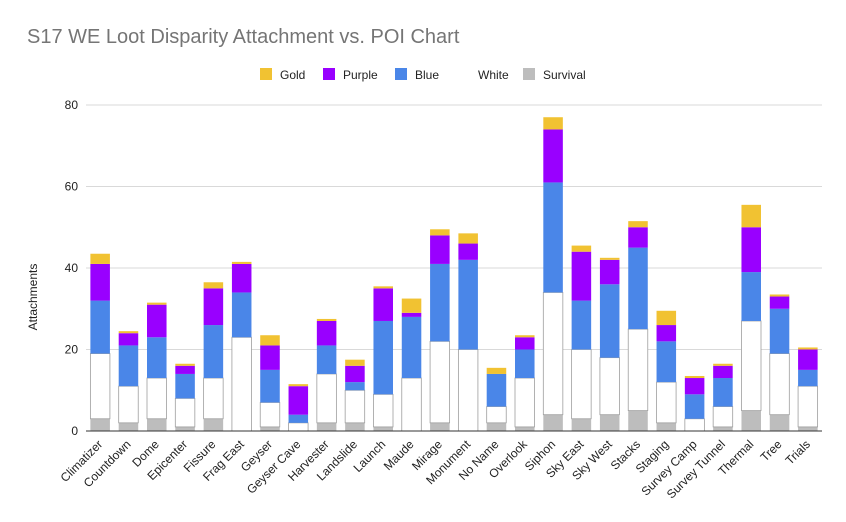 Image resolution: width=846 pixels, height=522 pixels. Describe the element at coordinates (74, 431) in the screenshot. I see `y-tick-label: 0` at that location.